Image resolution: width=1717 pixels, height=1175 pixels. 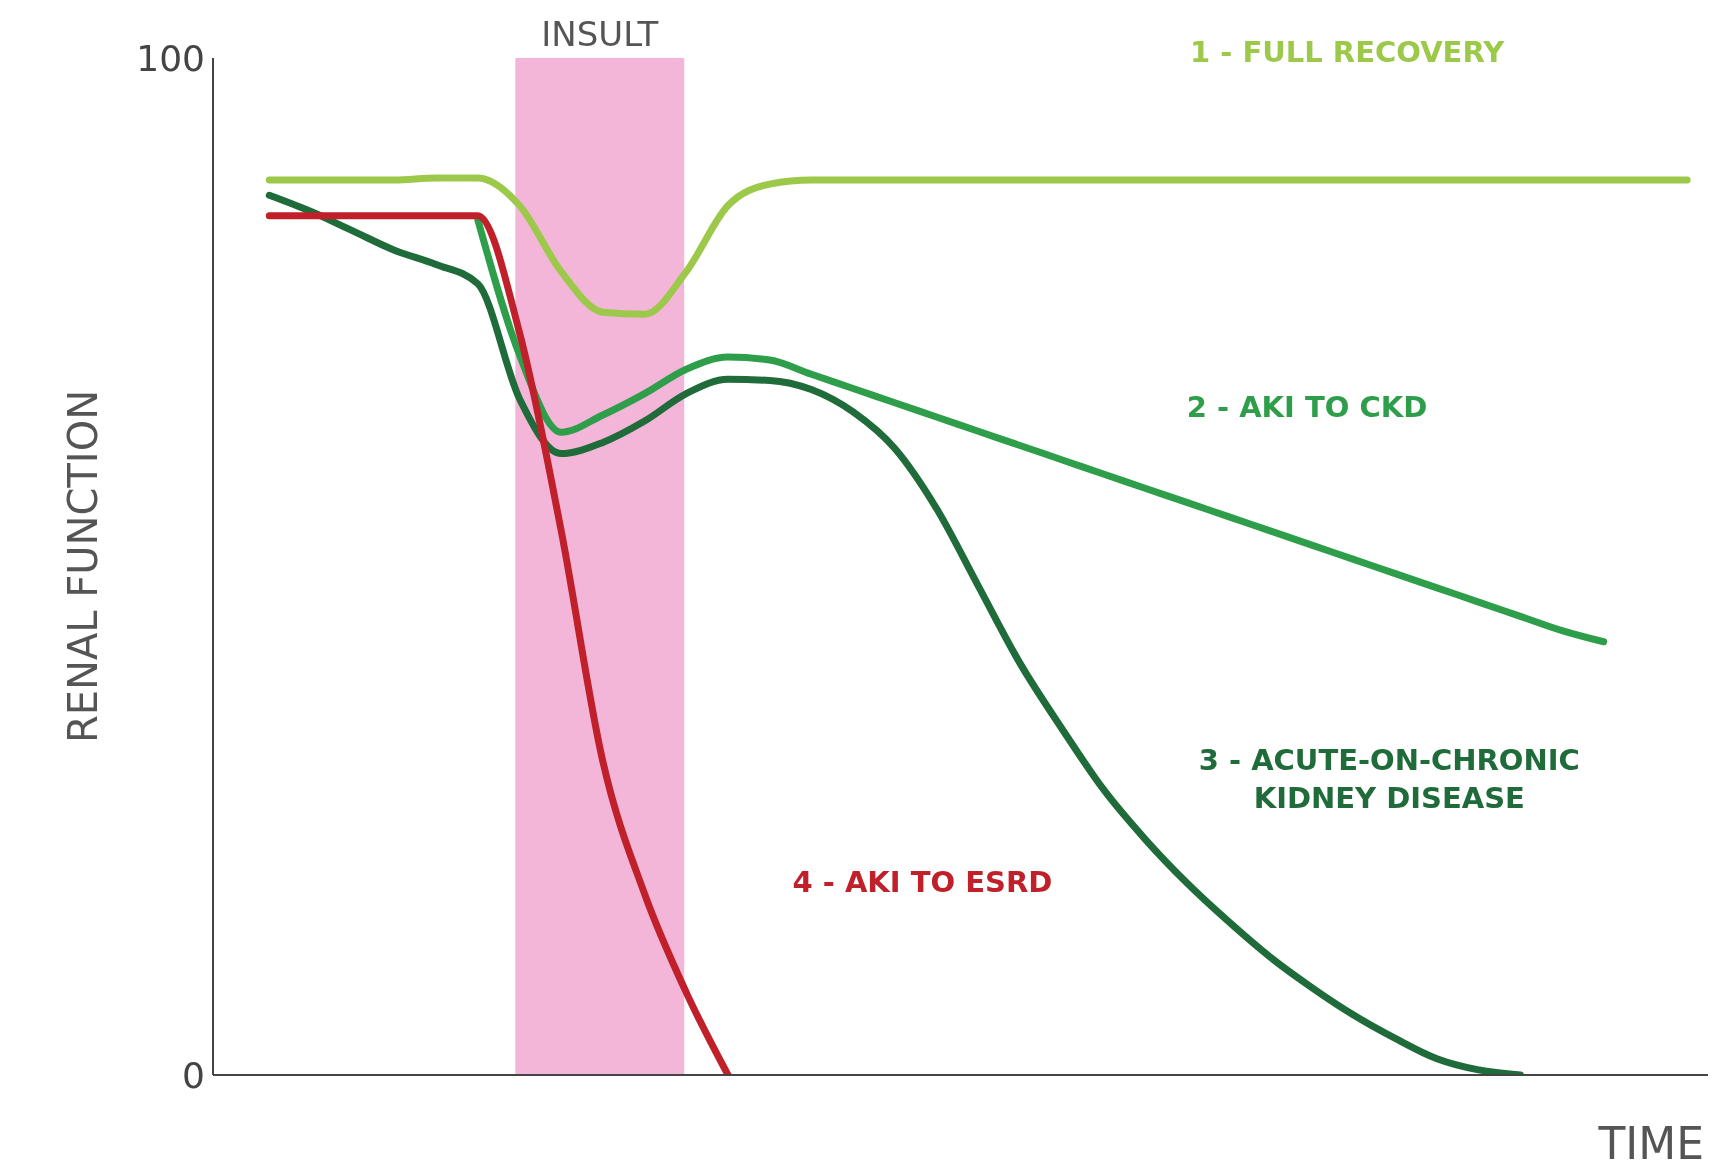 What do you see at coordinates (170, 58) in the screenshot?
I see `y-tick-label: 100` at bounding box center [170, 58].